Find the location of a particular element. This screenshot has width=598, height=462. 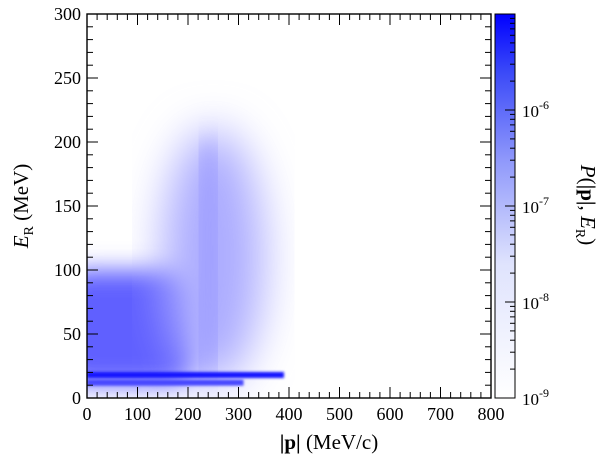

y-tick-label: 100 is located at coordinates (67, 270).